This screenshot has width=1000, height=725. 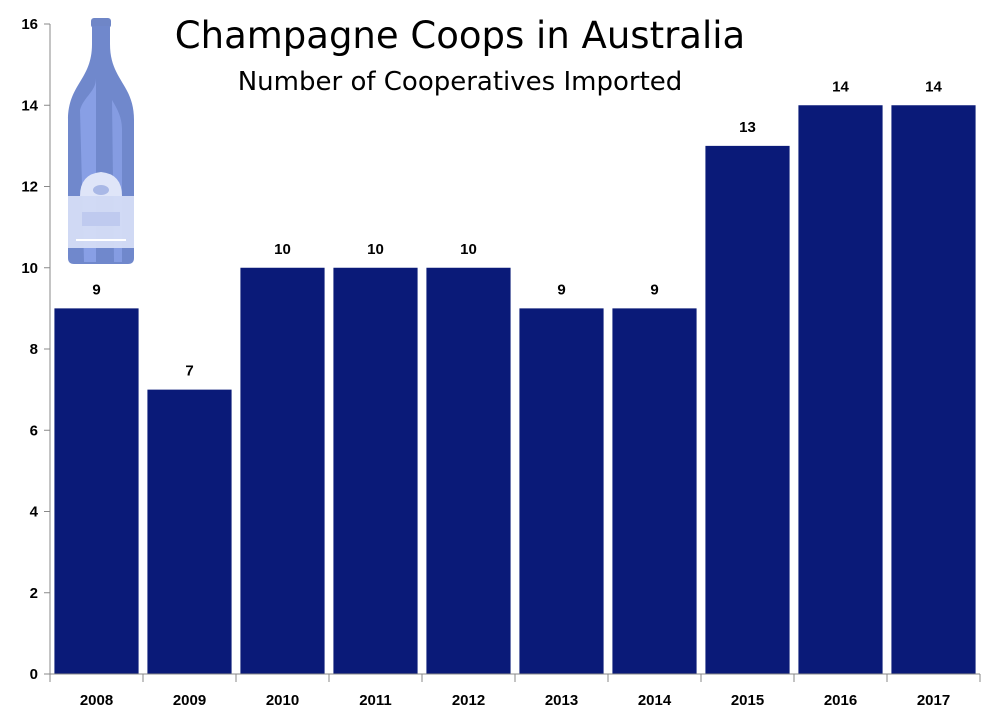 I want to click on y-tick-label: 0, so click(x=34, y=674).